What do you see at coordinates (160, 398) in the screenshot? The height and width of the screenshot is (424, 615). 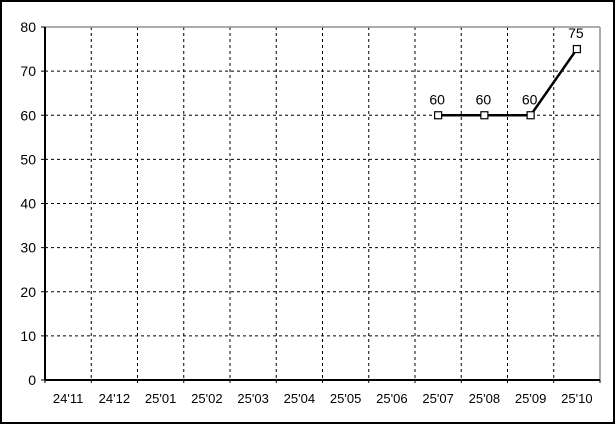 I see `x-category-label: 25'01` at bounding box center [160, 398].